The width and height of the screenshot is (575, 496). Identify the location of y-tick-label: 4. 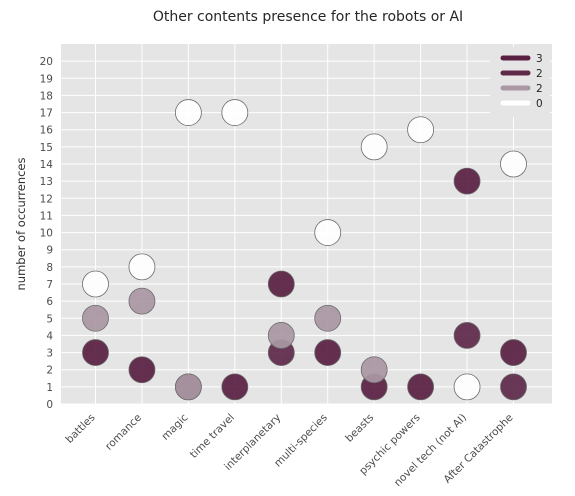
(49, 336).